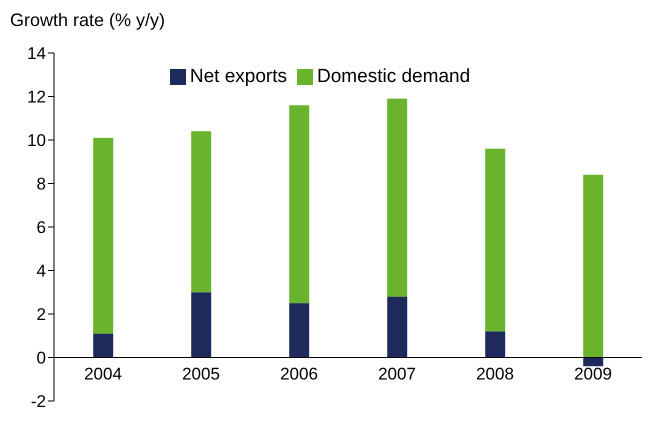 This screenshot has width=662, height=439. Describe the element at coordinates (393, 76) in the screenshot. I see `legend-label: Domestic demand` at that location.